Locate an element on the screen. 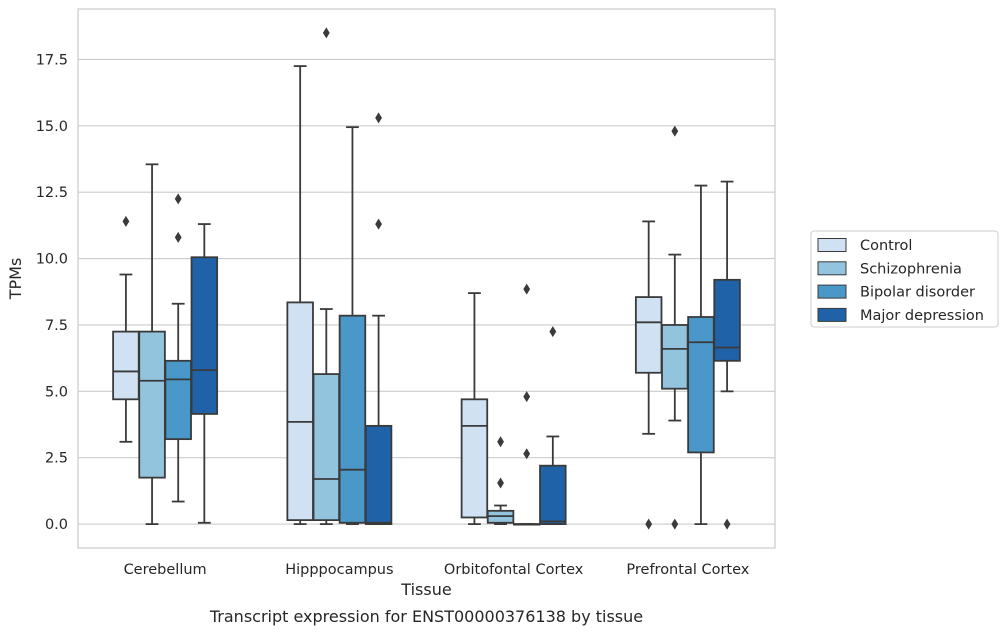 The image size is (1007, 634). y-tick-label: 15.0 is located at coordinates (52, 127).